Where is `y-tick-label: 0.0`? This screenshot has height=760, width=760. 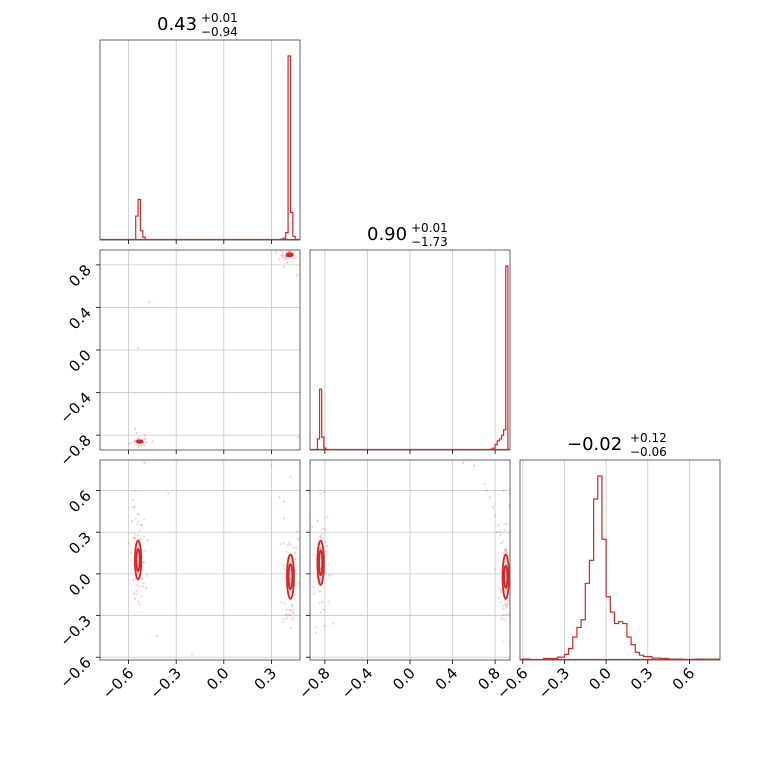 y-tick-label: 0.0 is located at coordinates (80, 585).